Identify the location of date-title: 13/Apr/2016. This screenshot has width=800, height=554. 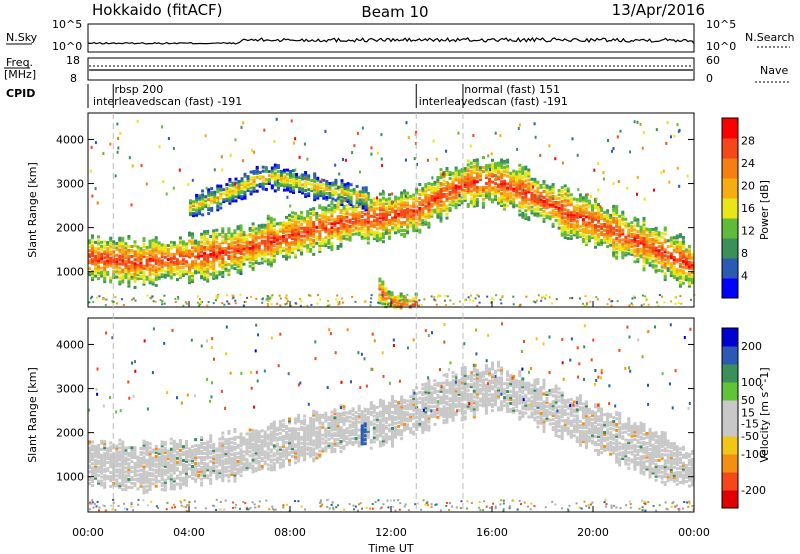
(658, 10).